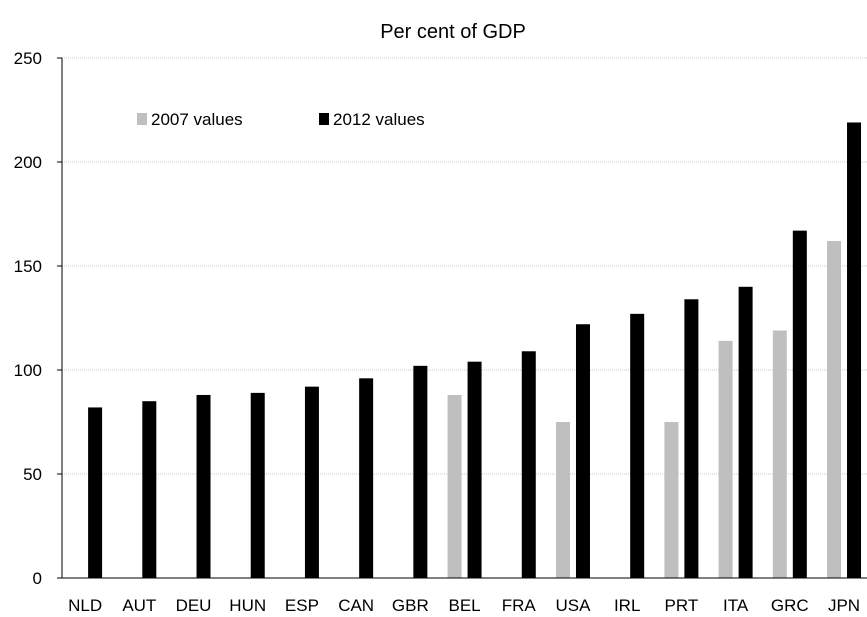 This screenshot has height=617, width=867. I want to click on bar-usa-2007, so click(562, 500).